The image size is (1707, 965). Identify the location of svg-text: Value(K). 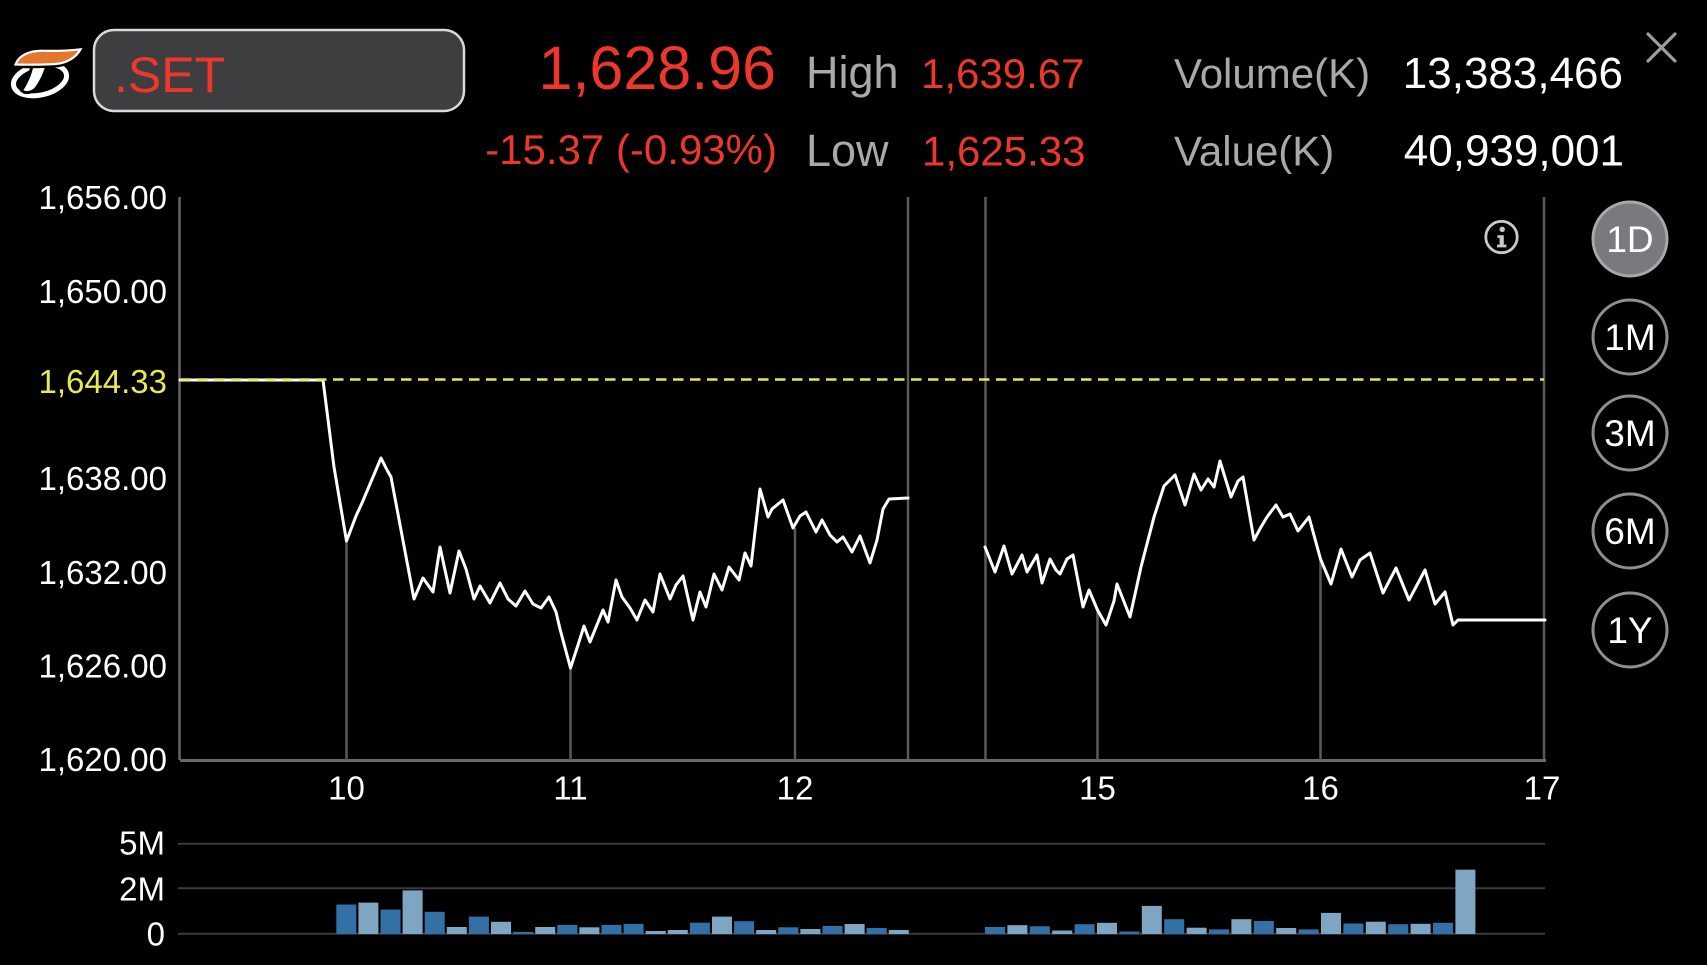
(1254, 151).